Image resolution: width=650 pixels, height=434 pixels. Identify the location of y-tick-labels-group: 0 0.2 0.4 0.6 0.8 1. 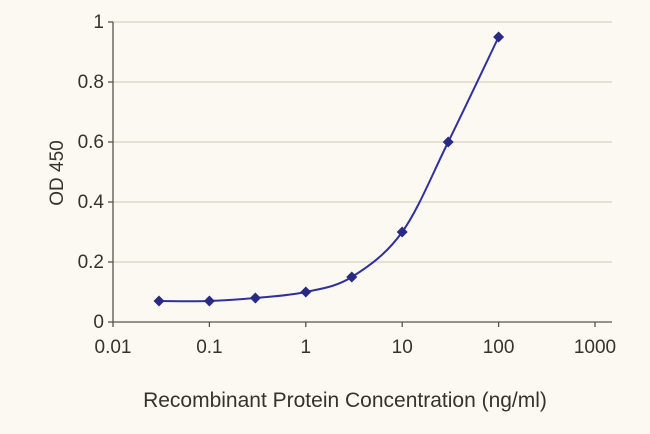
(91, 172).